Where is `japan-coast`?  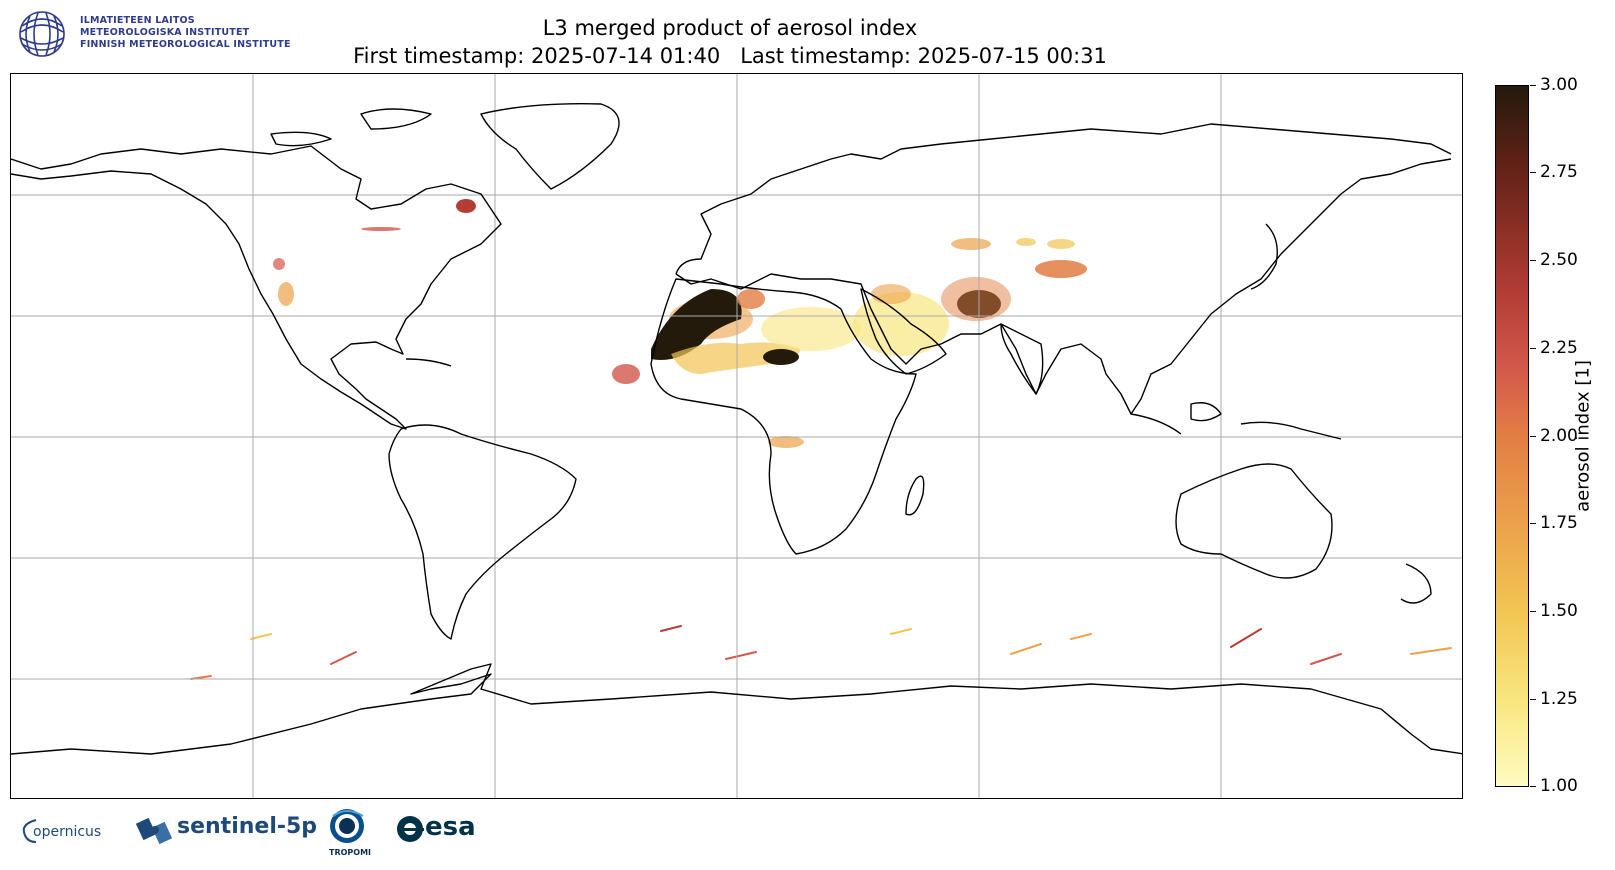
japan-coast is located at coordinates (1264, 256).